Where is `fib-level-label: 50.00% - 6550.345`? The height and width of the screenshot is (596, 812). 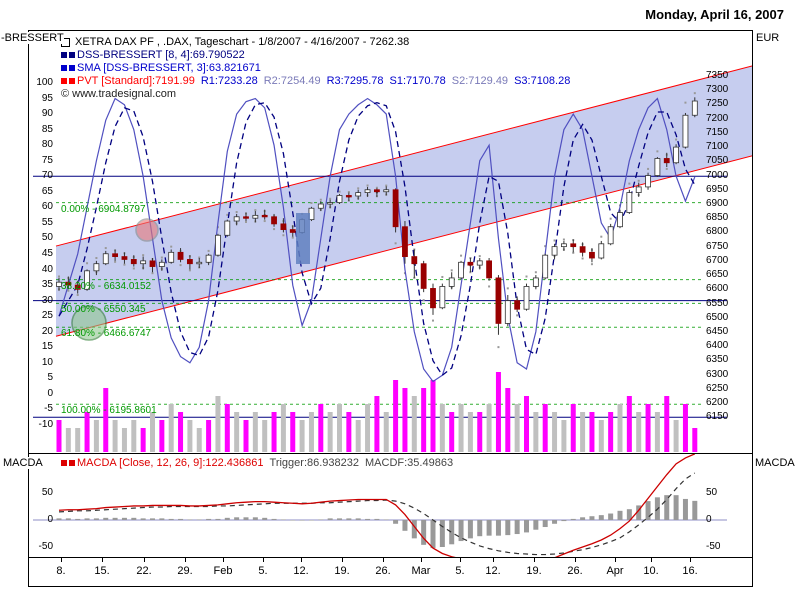
fib-level-label: 50.00% - 6550.345 is located at coordinates (103, 310).